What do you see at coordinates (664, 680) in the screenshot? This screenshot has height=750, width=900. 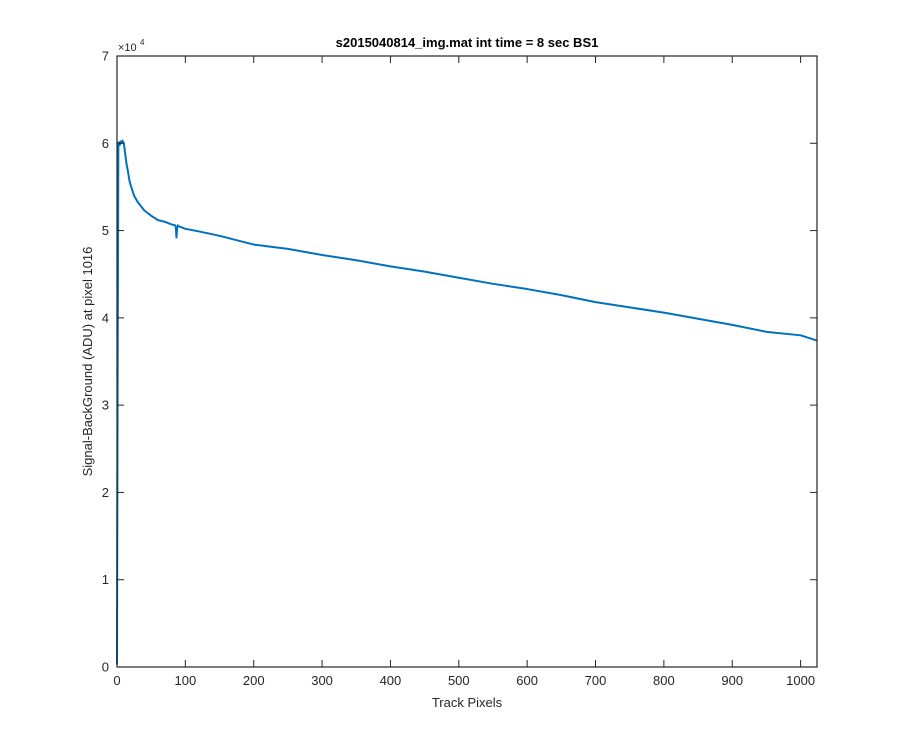 I see `x-tick-label: 800` at bounding box center [664, 680].